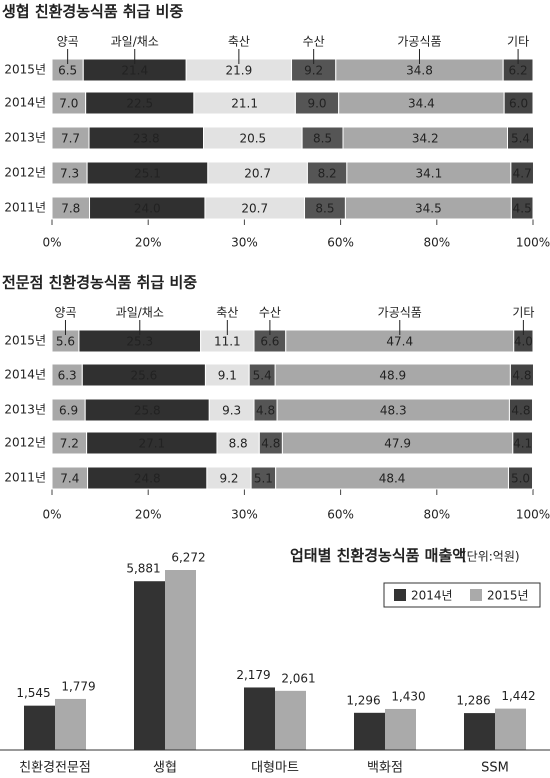  I want to click on y-tick-label: 2014년, so click(25, 375).